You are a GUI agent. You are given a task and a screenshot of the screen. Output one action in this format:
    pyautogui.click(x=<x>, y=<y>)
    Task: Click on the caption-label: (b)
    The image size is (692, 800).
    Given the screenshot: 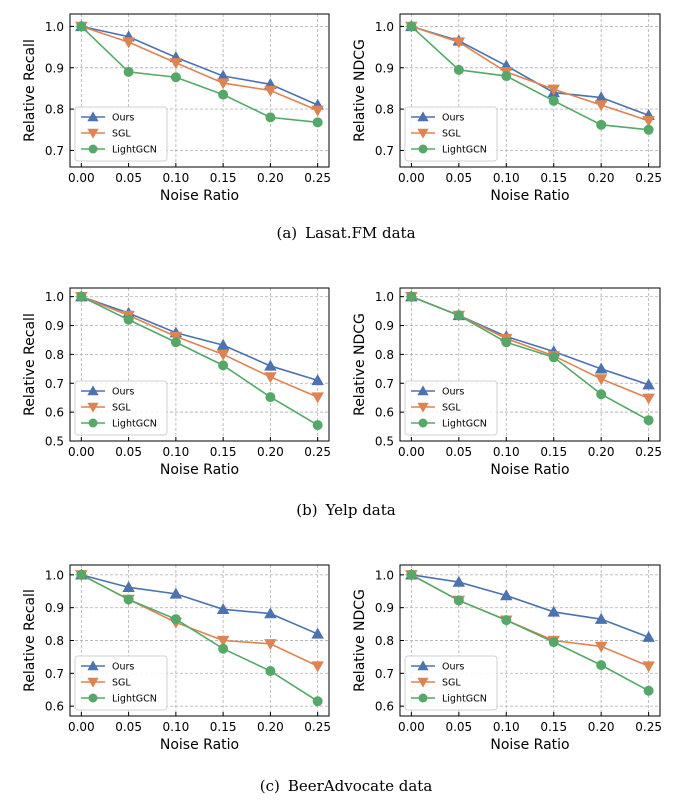 What is the action you would take?
    pyautogui.click(x=306, y=510)
    